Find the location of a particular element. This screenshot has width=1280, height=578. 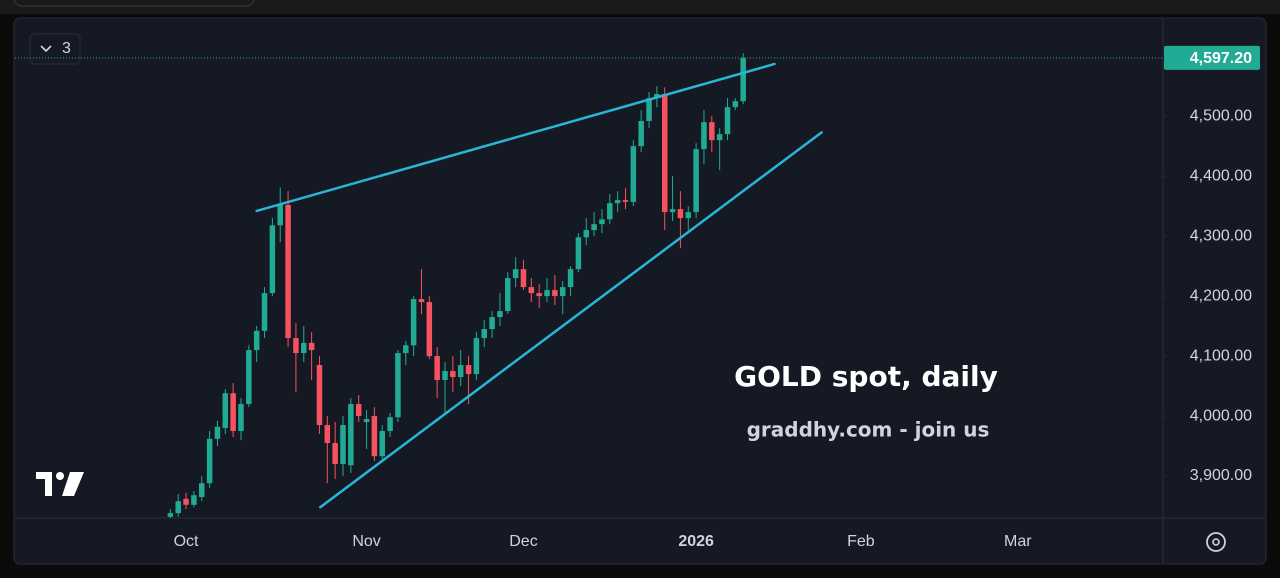

settings-button is located at coordinates (1216, 542).